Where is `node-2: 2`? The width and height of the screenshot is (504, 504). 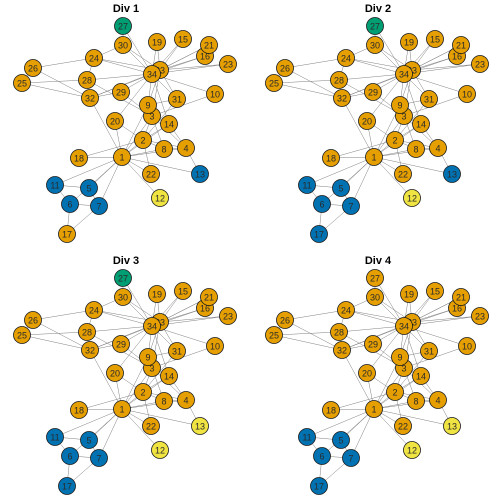 node-2: 2 is located at coordinates (395, 392).